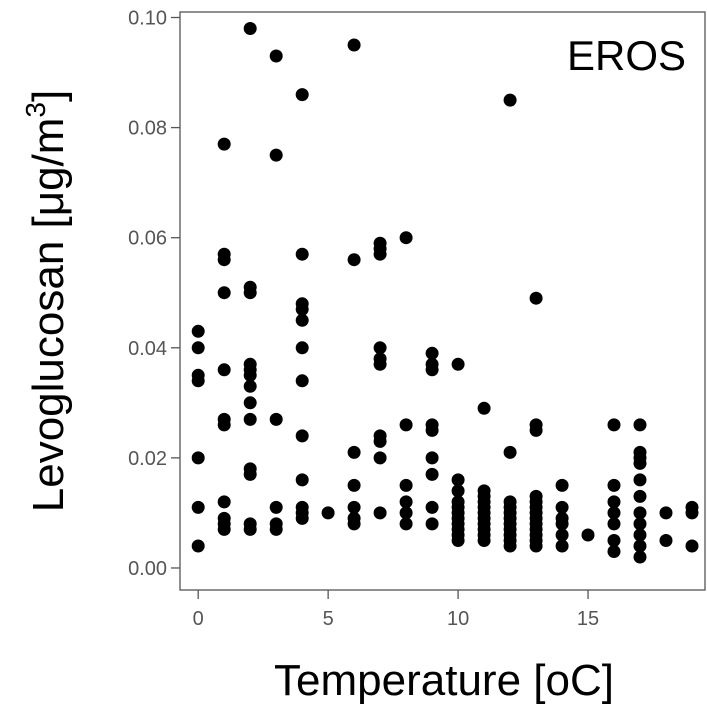  What do you see at coordinates (147, 569) in the screenshot?
I see `y-tick-label: 0.00` at bounding box center [147, 569].